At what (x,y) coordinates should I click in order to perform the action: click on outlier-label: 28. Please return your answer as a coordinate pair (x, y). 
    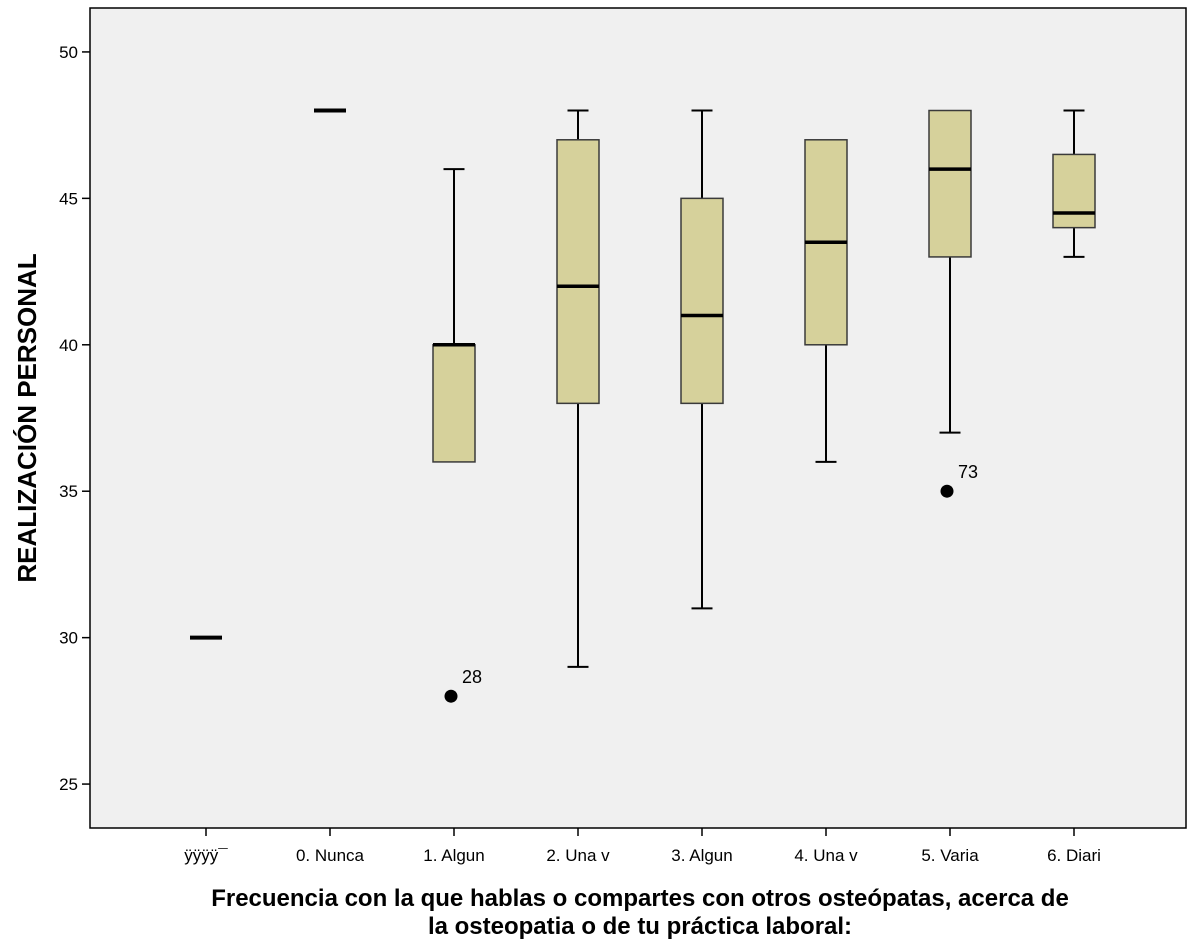
    Looking at the image, I should click on (472, 677).